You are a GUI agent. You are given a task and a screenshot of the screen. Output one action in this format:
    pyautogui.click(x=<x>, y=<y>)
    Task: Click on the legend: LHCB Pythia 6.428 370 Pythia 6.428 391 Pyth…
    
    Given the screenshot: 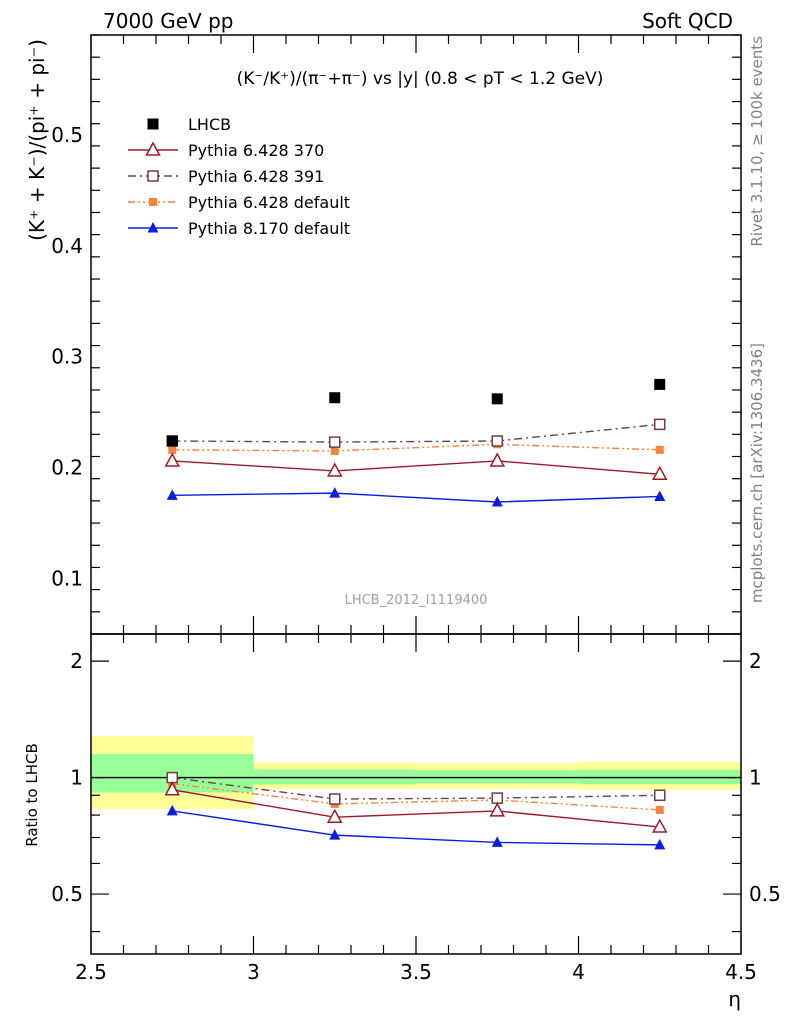 What is the action you would take?
    pyautogui.click(x=239, y=176)
    